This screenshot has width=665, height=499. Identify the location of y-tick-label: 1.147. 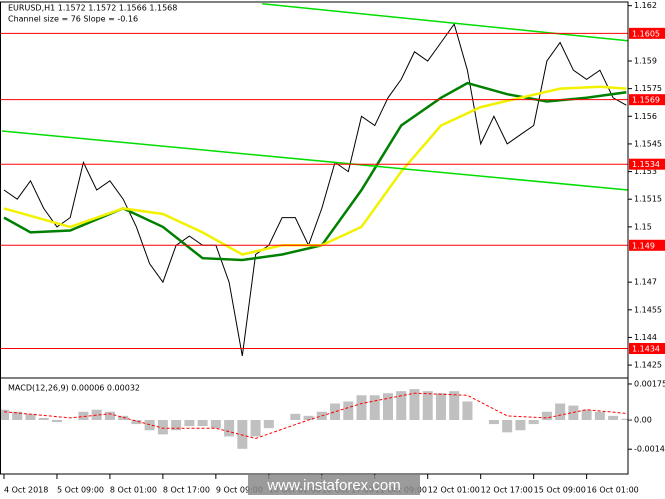
(645, 282).